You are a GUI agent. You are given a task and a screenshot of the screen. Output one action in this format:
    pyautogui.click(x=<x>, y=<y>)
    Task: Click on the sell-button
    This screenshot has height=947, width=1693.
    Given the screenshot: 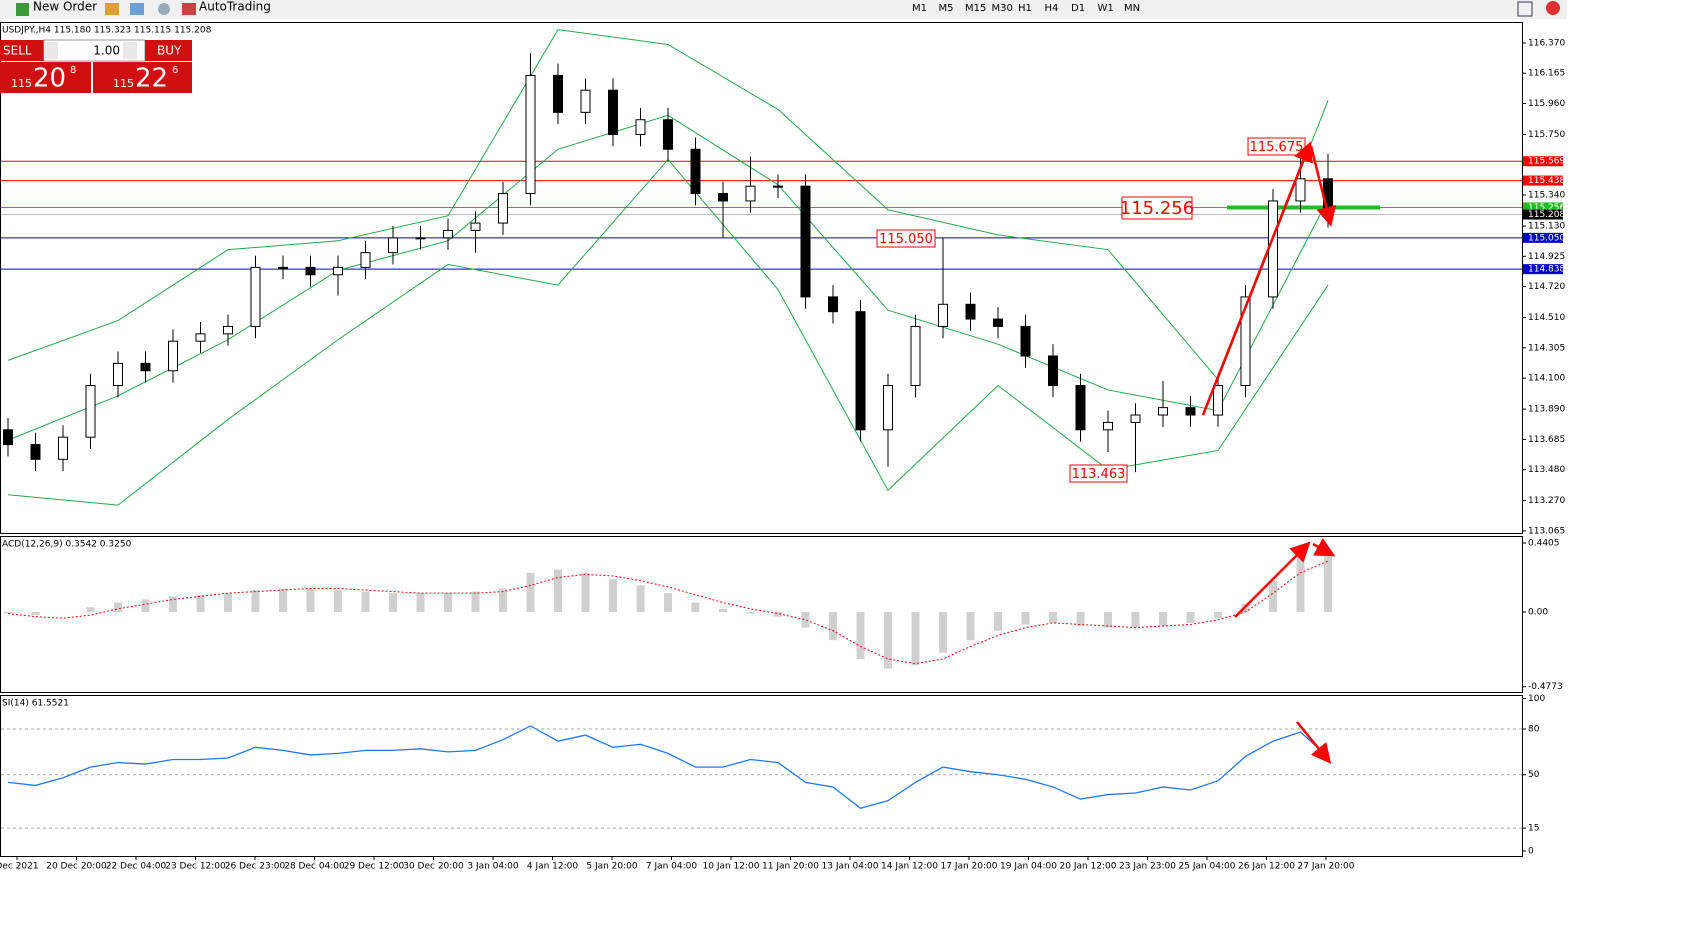 What is the action you would take?
    pyautogui.click(x=22, y=50)
    